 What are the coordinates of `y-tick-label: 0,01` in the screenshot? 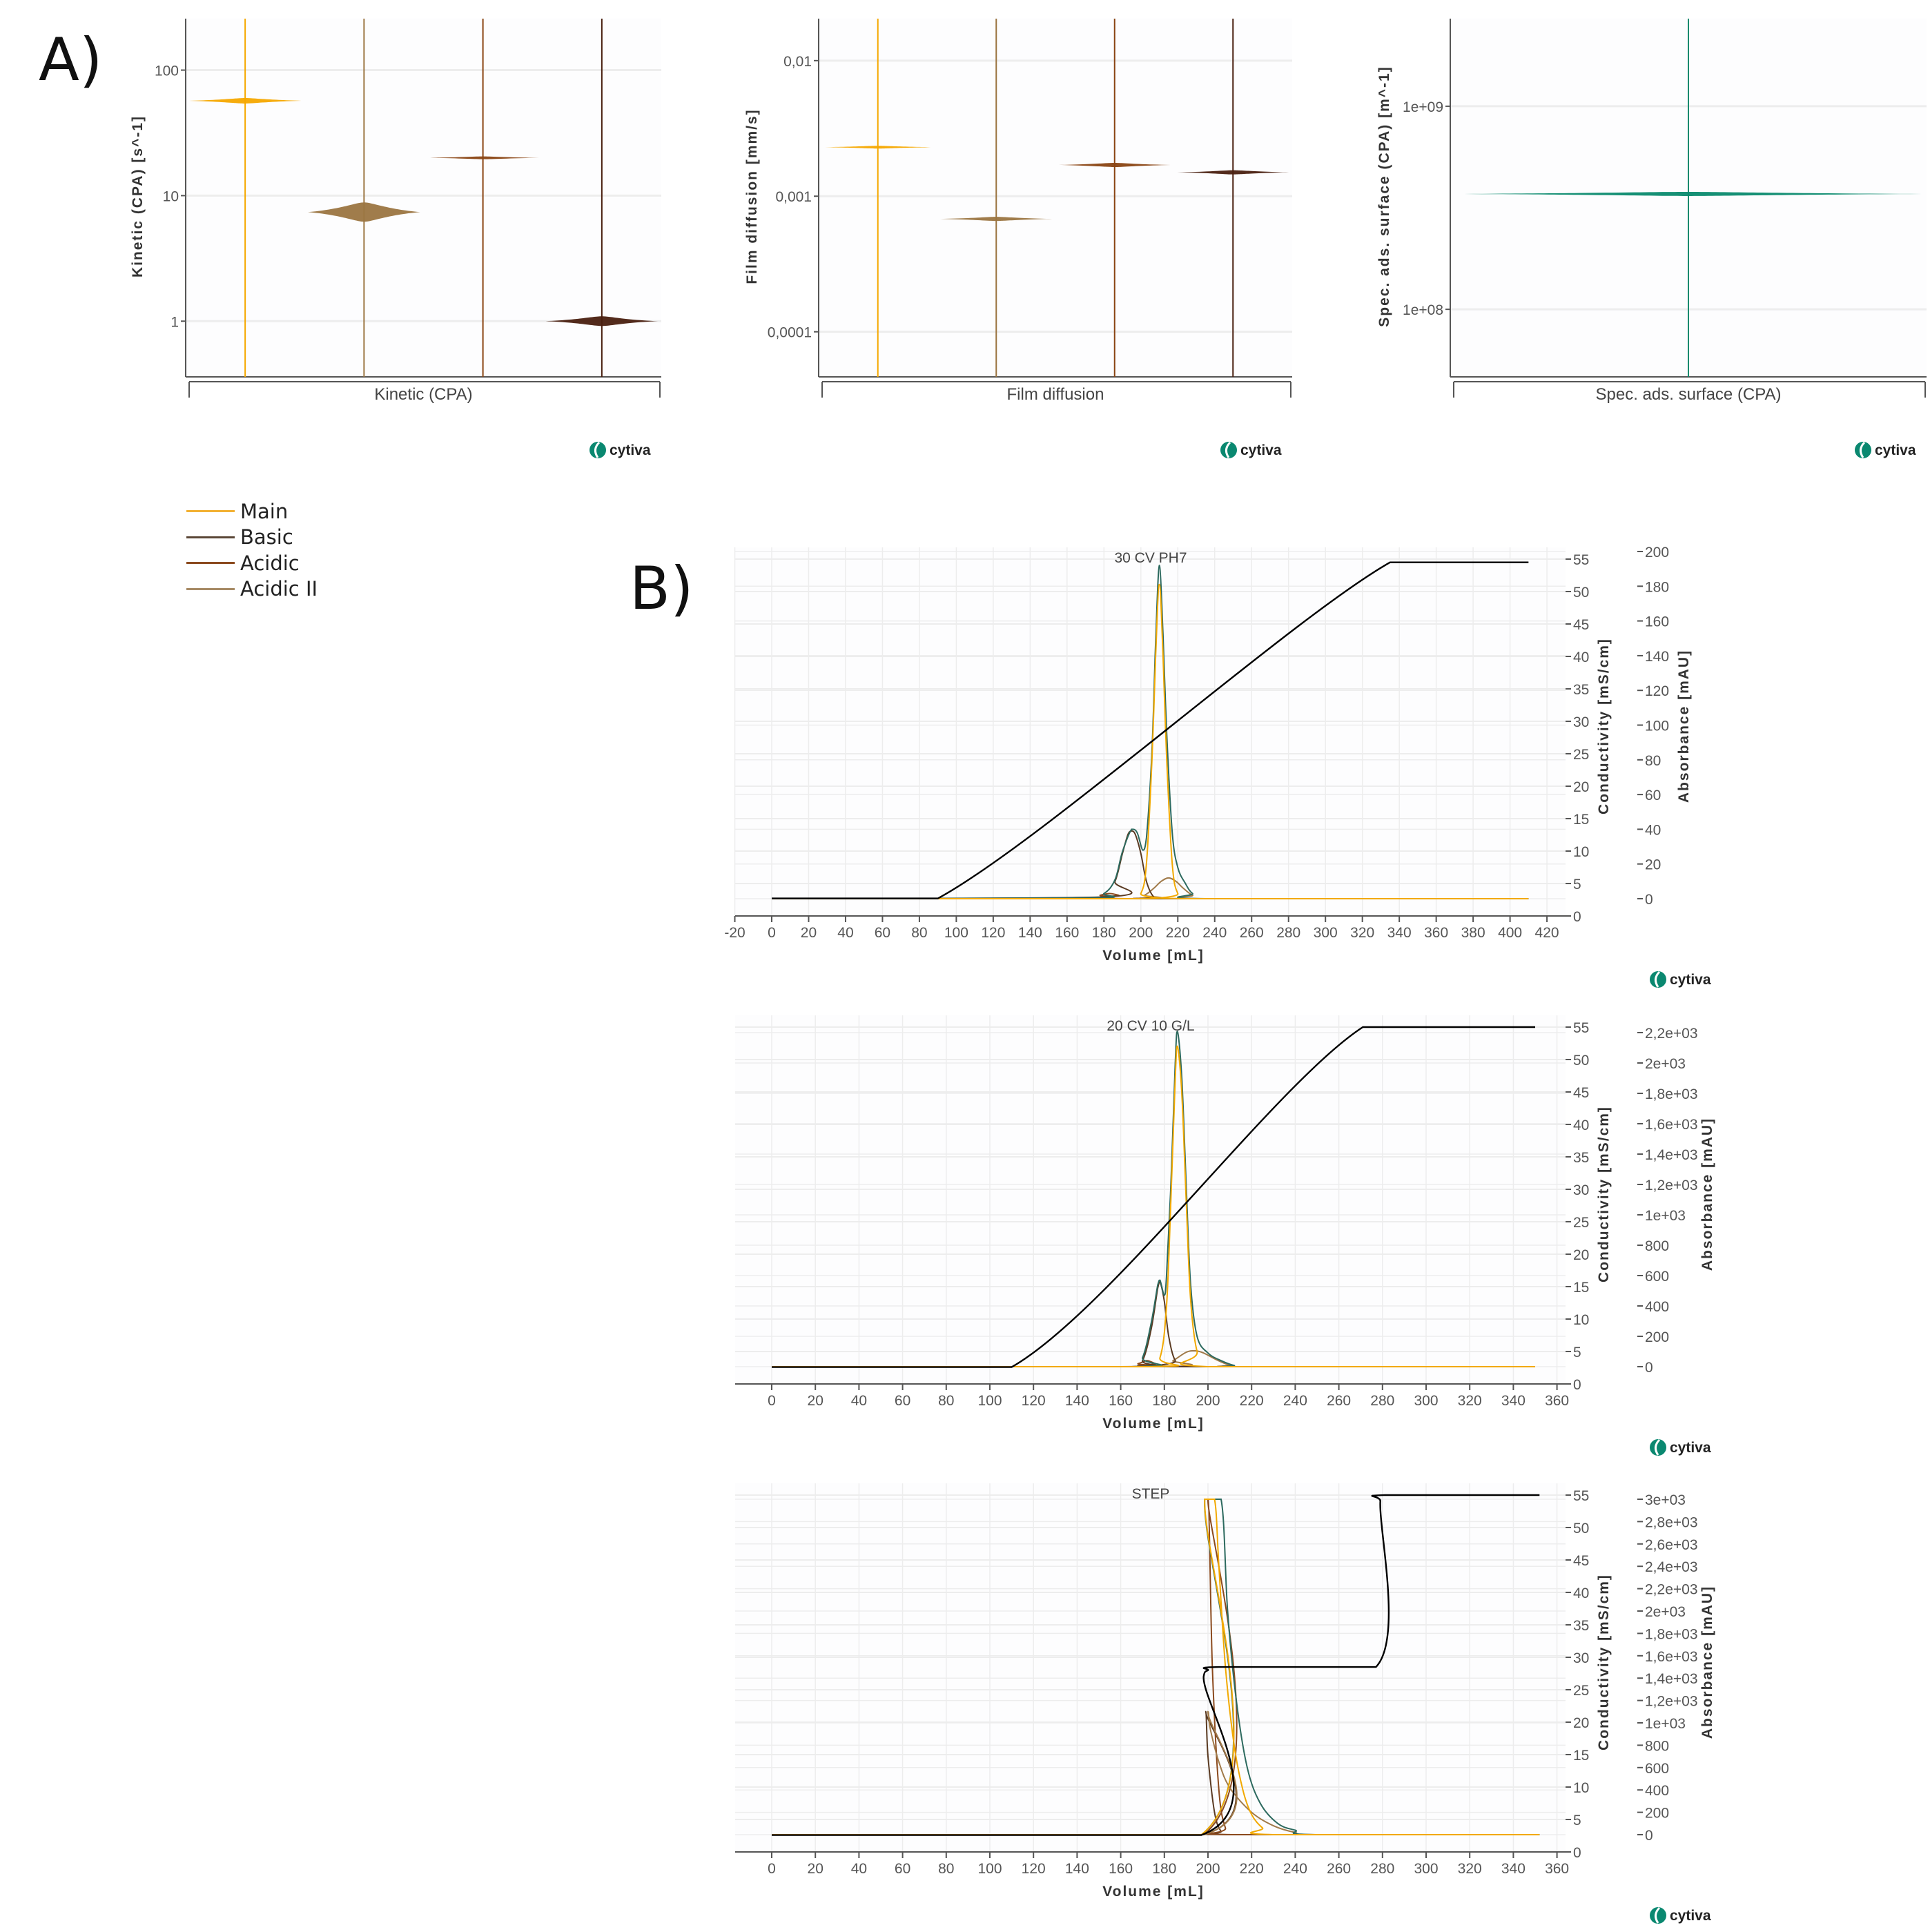 It's located at (797, 62).